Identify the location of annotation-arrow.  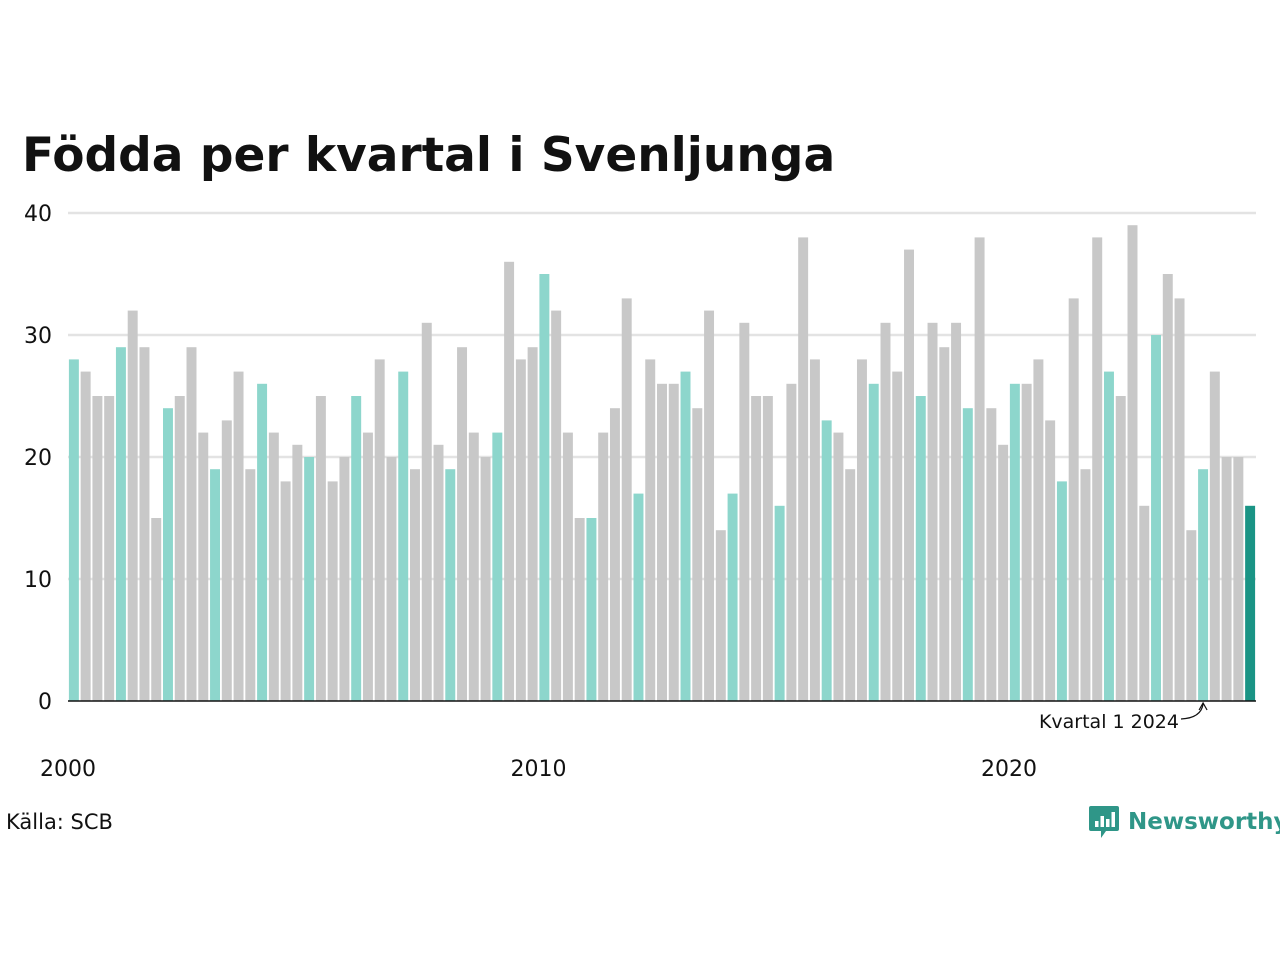
(1192, 711).